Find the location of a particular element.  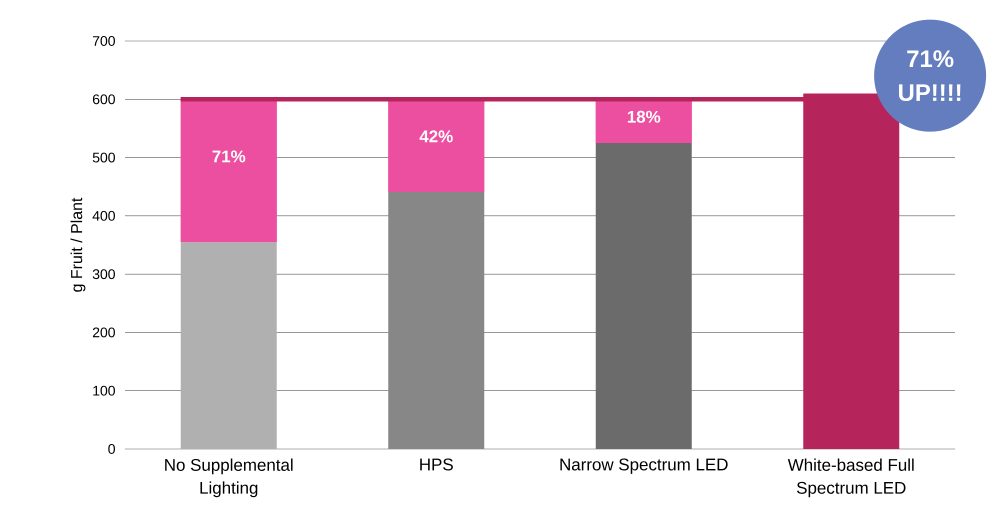

y-tick-label: 700 is located at coordinates (103, 41).